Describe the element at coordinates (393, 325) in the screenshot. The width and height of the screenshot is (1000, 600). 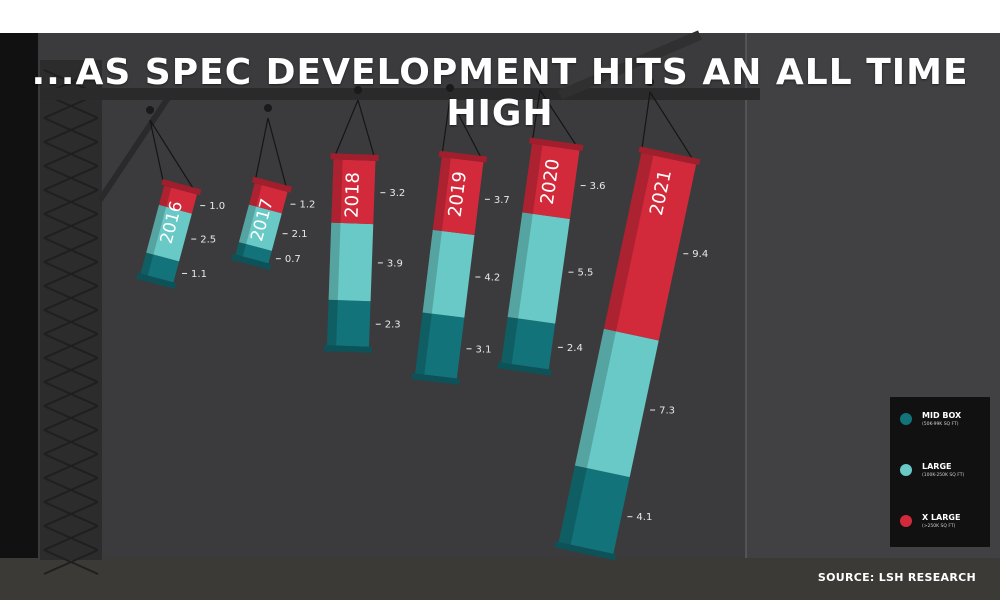
I see `data-label-mid-box-2018: 2.3` at that location.